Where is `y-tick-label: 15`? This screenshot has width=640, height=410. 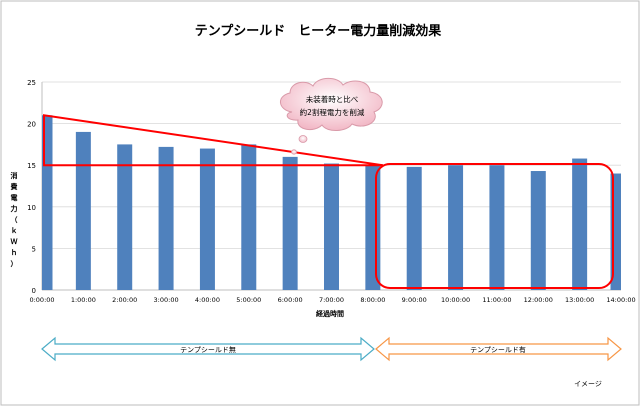
y-tick-label: 15 is located at coordinates (31, 166).